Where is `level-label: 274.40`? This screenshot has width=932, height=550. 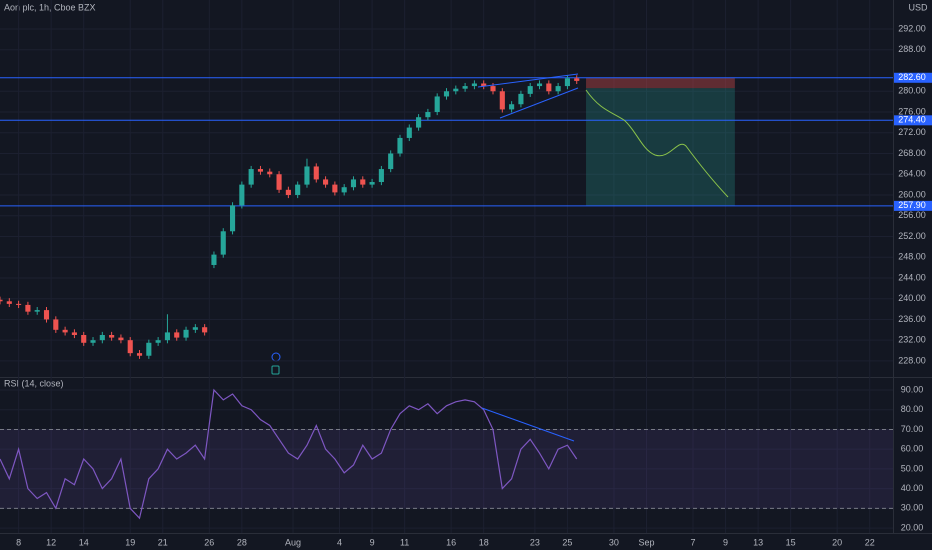
level-label: 274.40 is located at coordinates (912, 120).